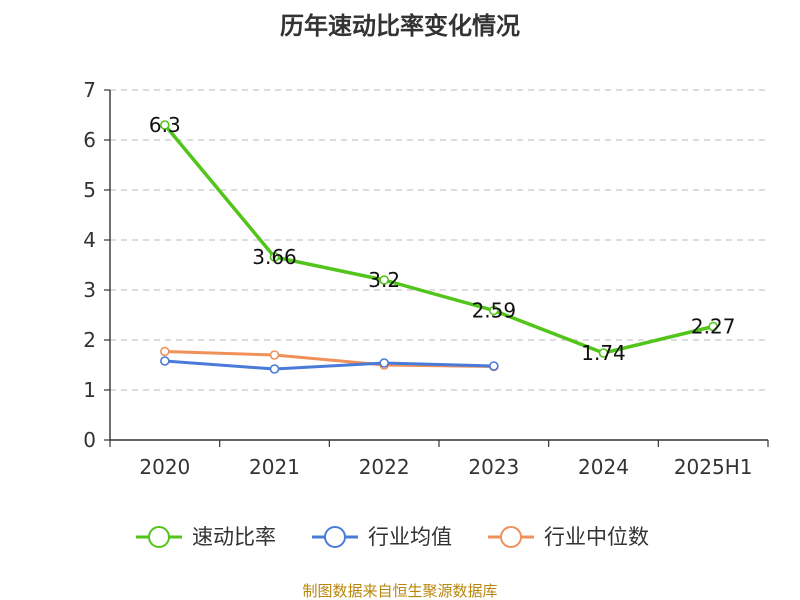 The image size is (800, 600). I want to click on legend-item-1: 行业均值, so click(382, 537).